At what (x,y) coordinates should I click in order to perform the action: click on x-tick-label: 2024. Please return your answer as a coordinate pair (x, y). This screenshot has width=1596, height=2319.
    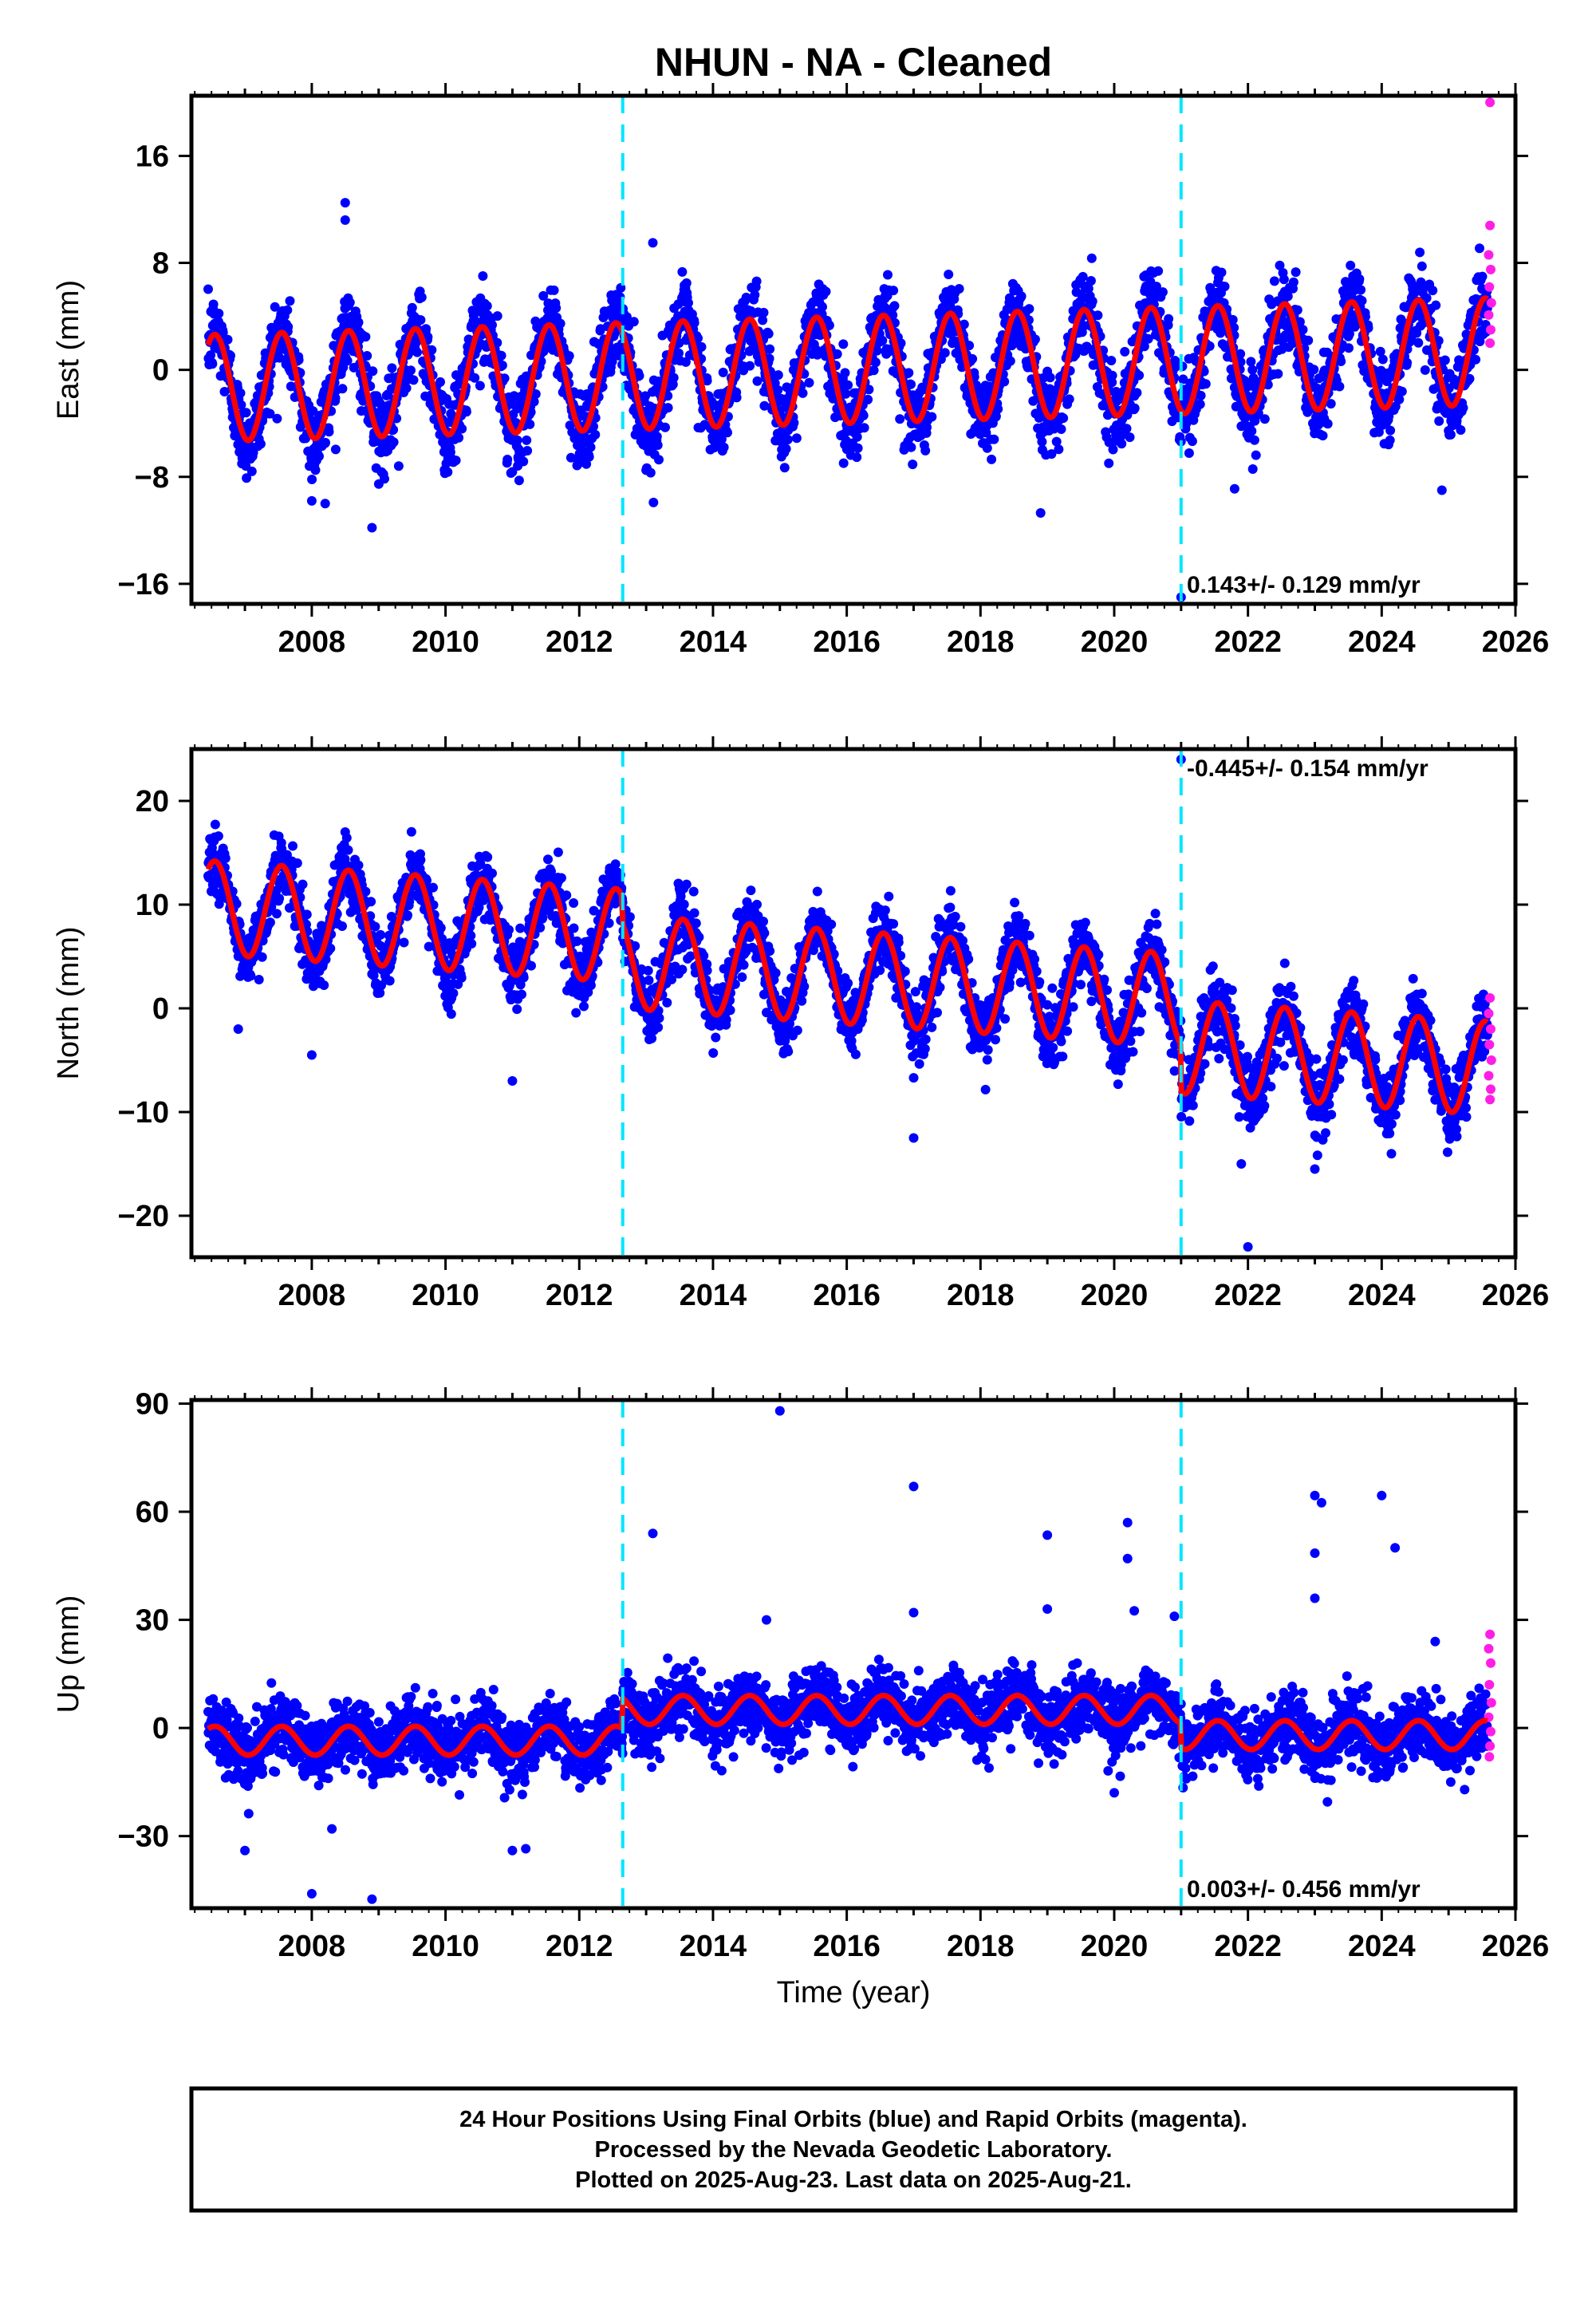
    Looking at the image, I should click on (1382, 642).